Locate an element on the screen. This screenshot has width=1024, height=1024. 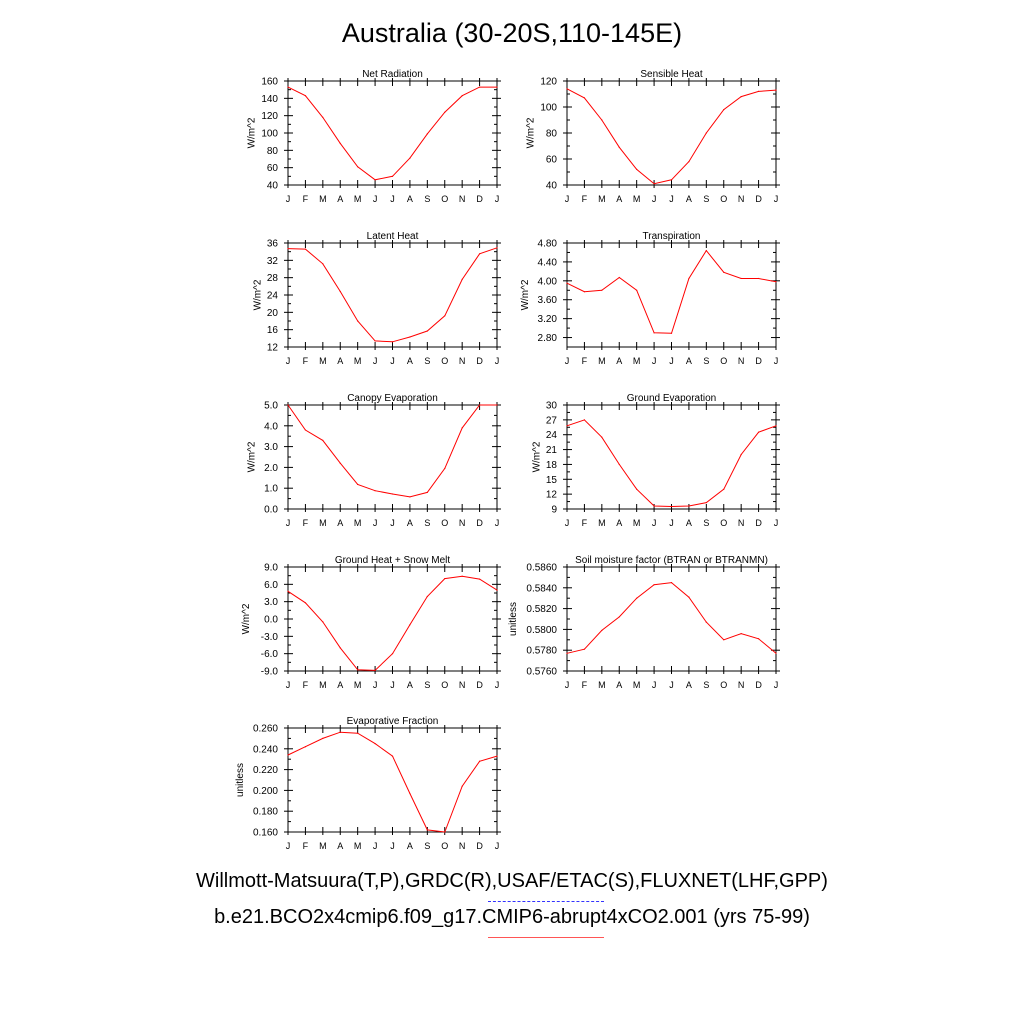
panel-title: Net Radiation is located at coordinates (392, 74).